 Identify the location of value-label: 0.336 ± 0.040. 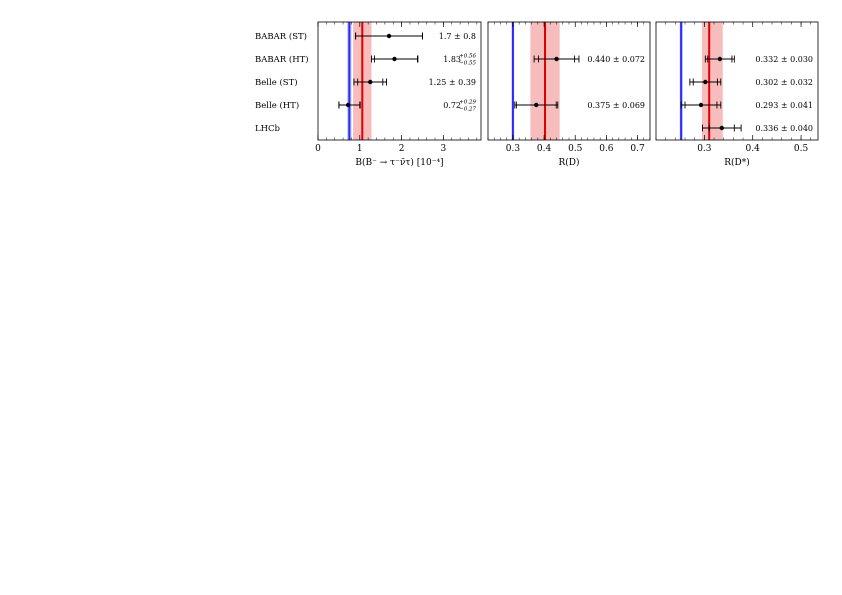
(784, 128).